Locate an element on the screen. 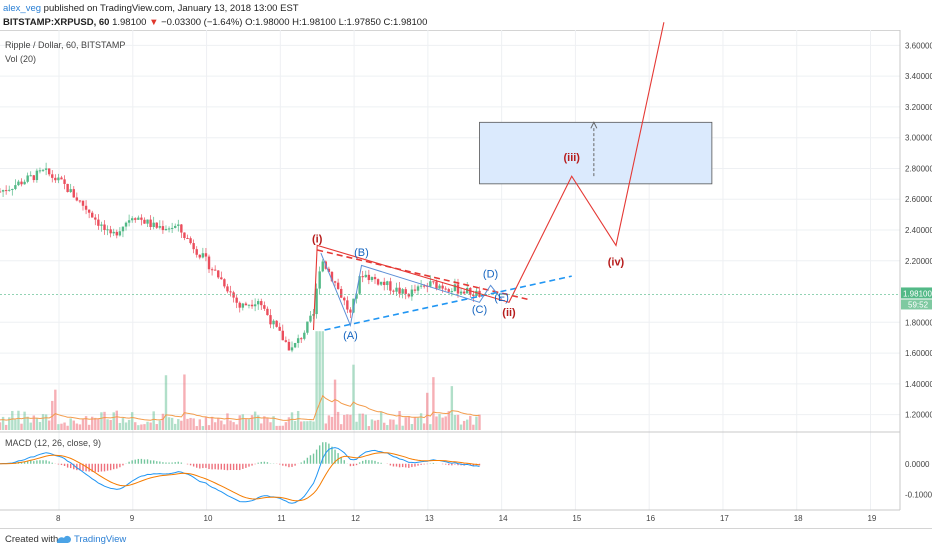 The image size is (932, 551). close-value: 1.98100 is located at coordinates (410, 22).